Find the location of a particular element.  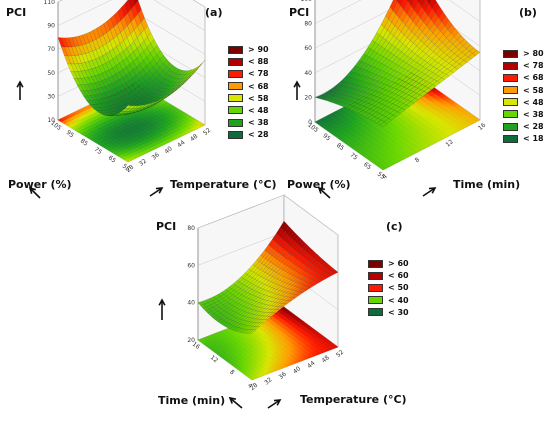

legend-label: < 40 is located at coordinates (398, 300).